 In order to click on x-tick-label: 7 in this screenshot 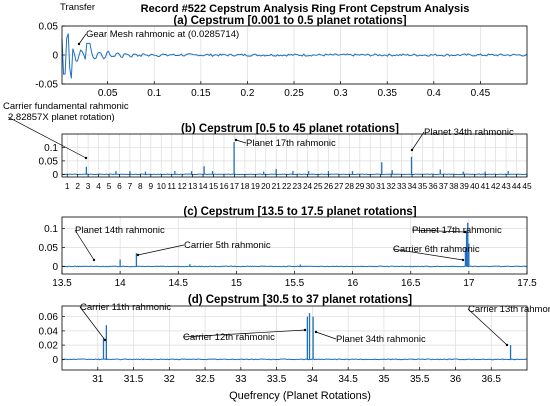, I will do `click(130, 186)`.